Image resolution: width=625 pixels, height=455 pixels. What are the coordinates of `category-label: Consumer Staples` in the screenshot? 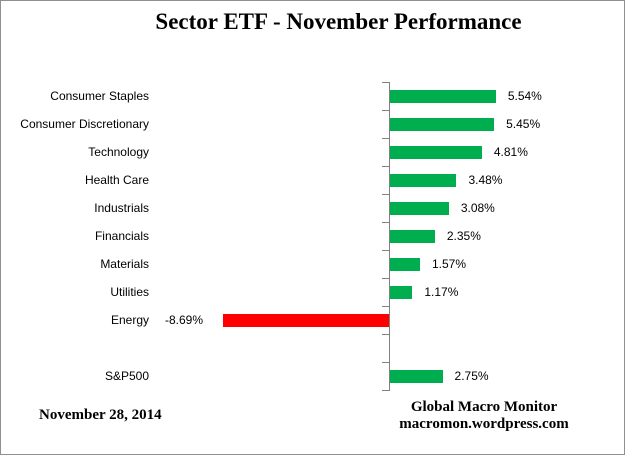 It's located at (99, 96).